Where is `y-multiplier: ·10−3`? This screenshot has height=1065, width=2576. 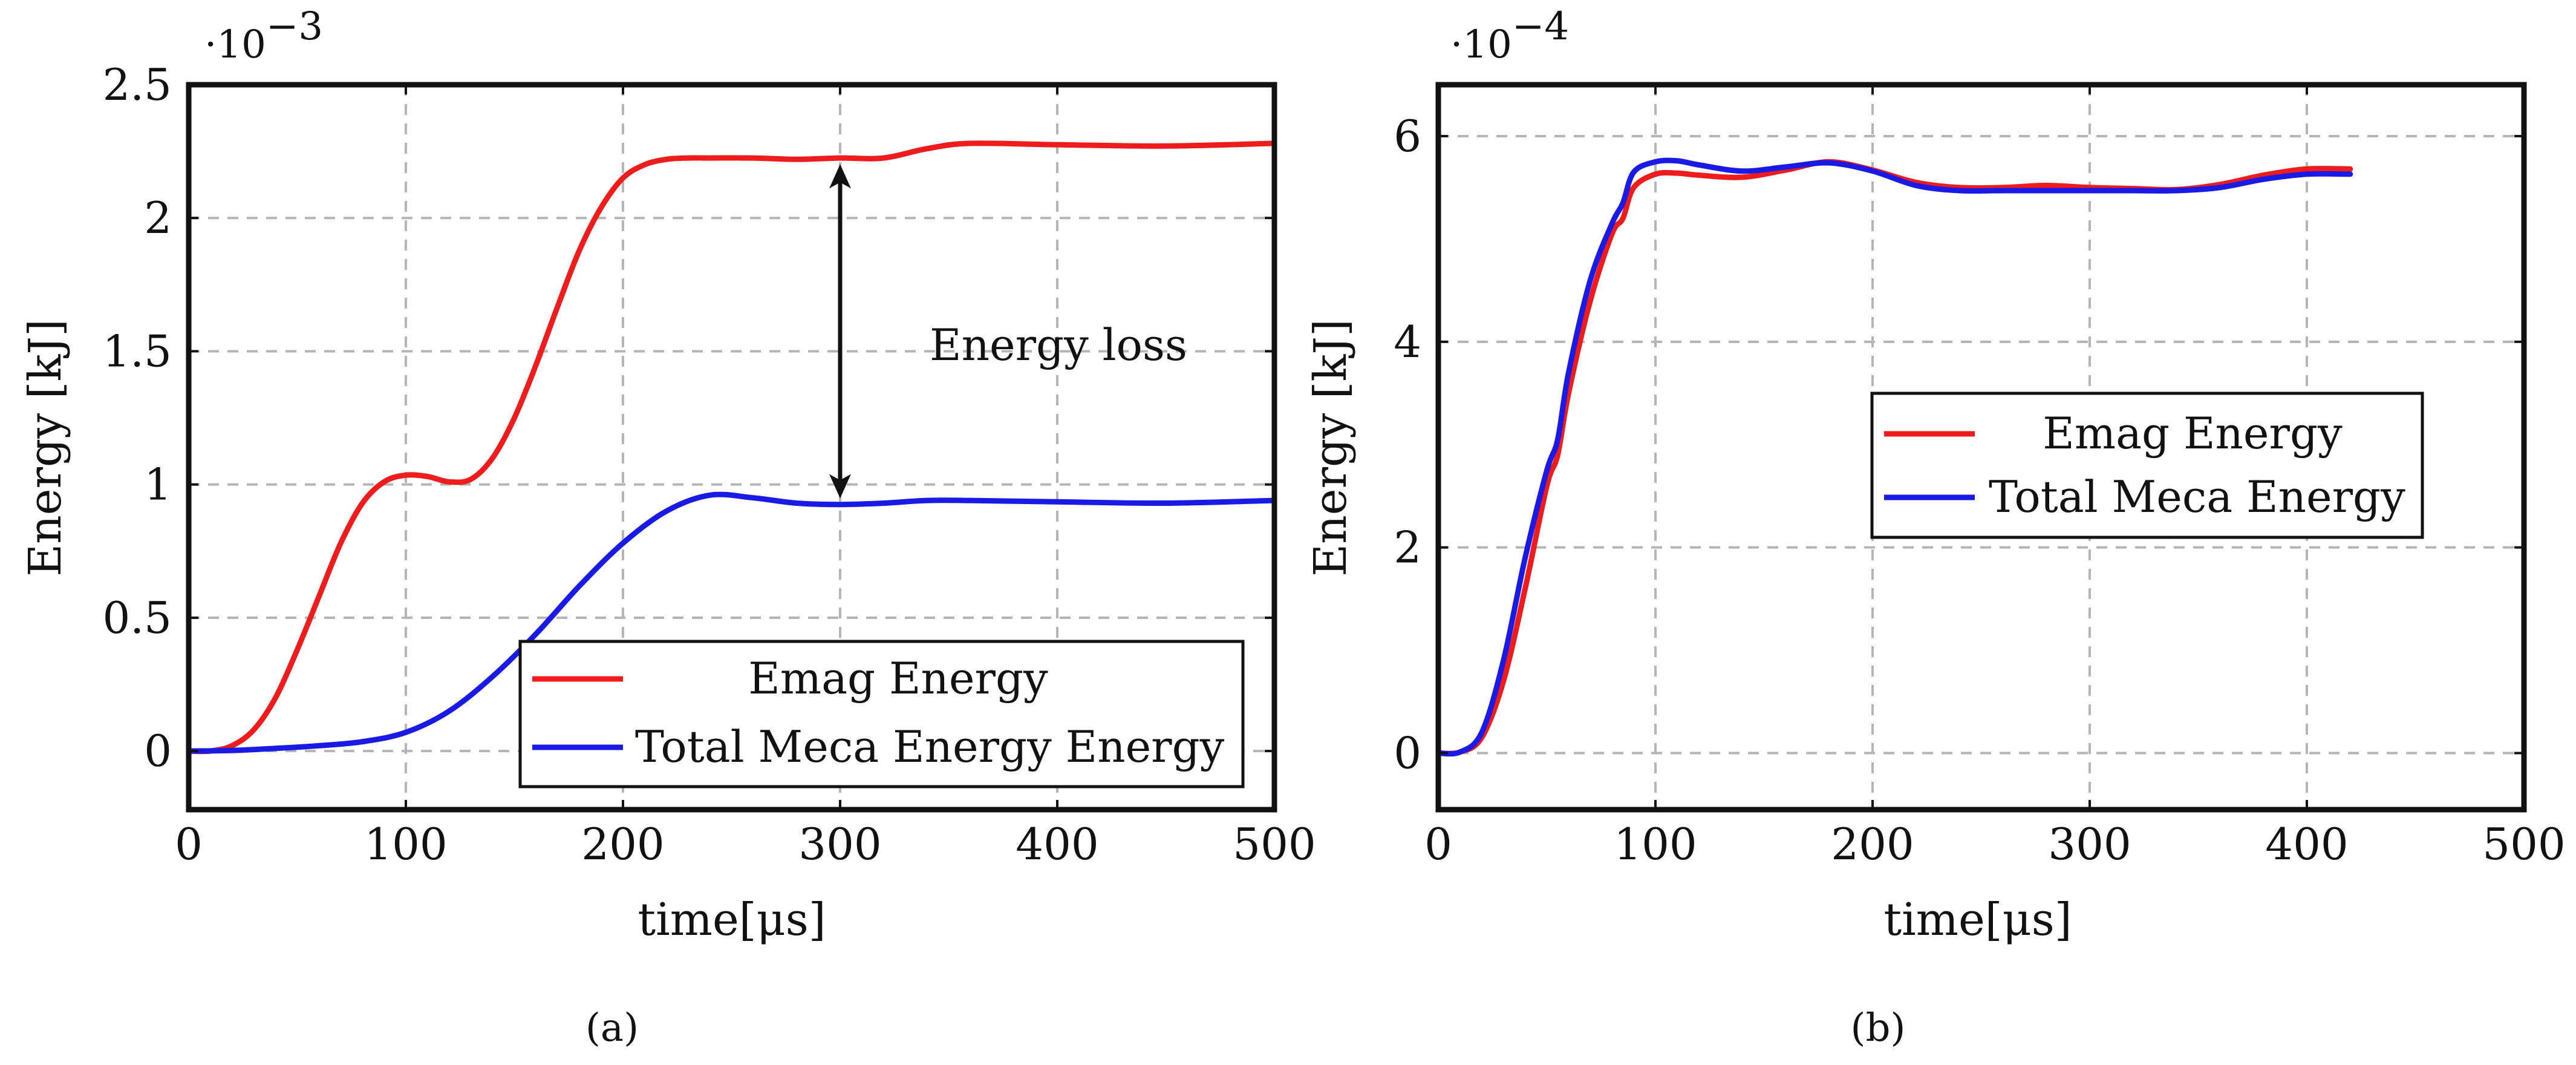 y-multiplier: ·10−3 is located at coordinates (263, 35).